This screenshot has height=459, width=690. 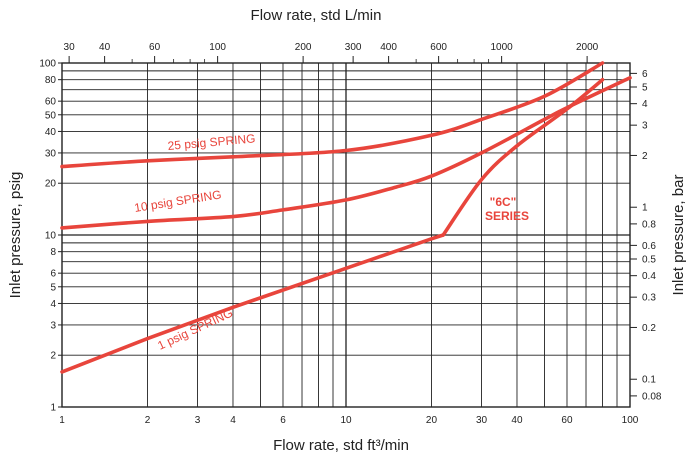 What do you see at coordinates (62, 420) in the screenshot?
I see `x-tick-label: 1` at bounding box center [62, 420].